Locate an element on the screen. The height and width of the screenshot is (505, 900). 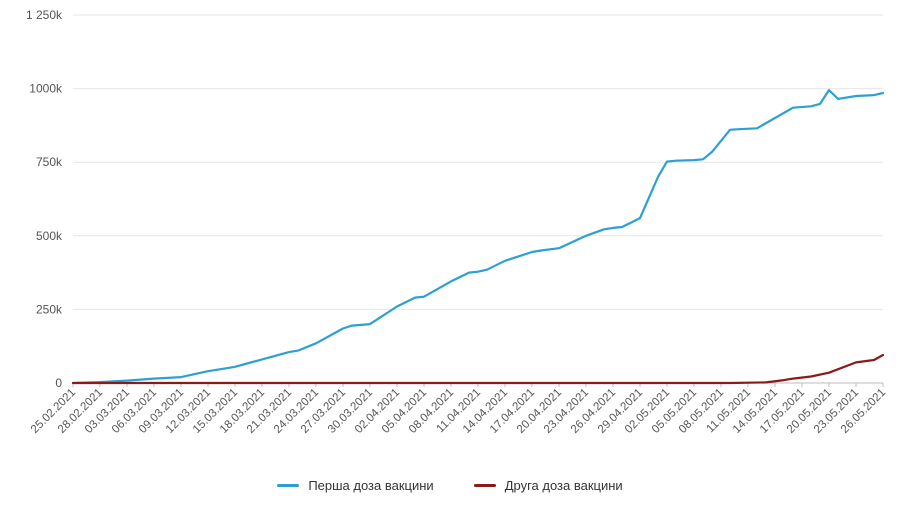
y-tick-label: 250k is located at coordinates (49, 309).